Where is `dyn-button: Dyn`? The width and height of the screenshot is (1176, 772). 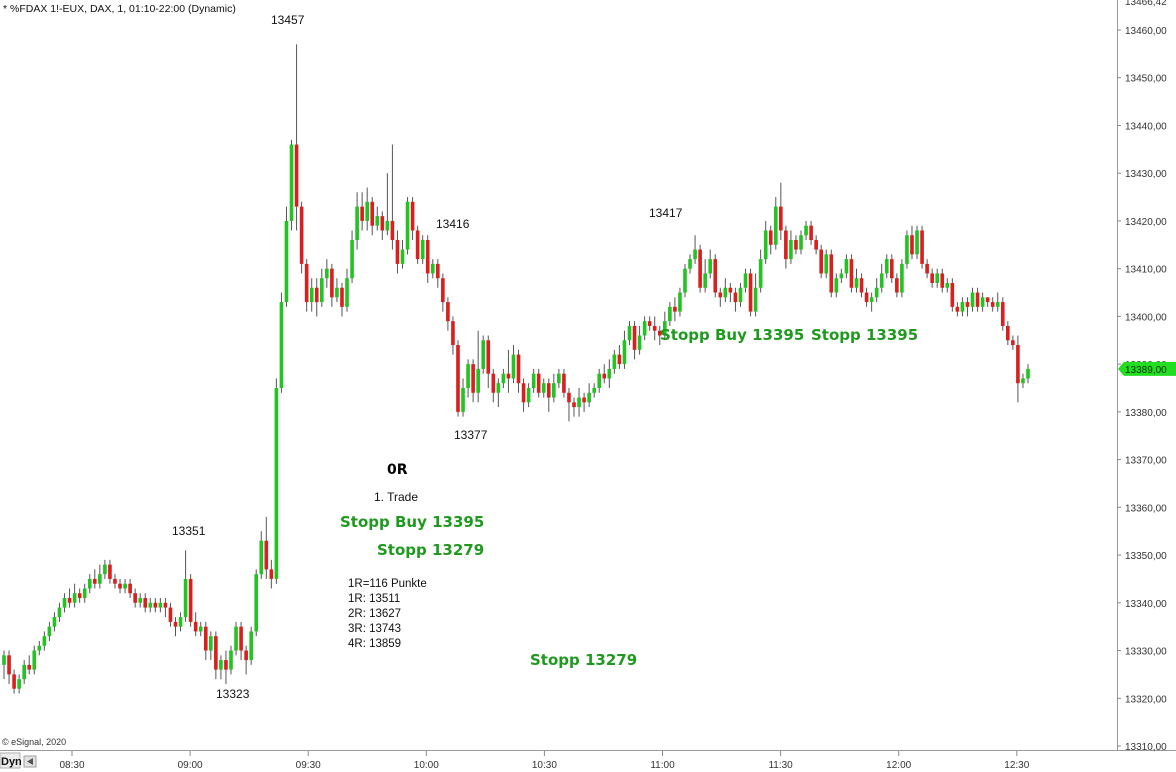 dyn-button: Dyn is located at coordinates (18, 760).